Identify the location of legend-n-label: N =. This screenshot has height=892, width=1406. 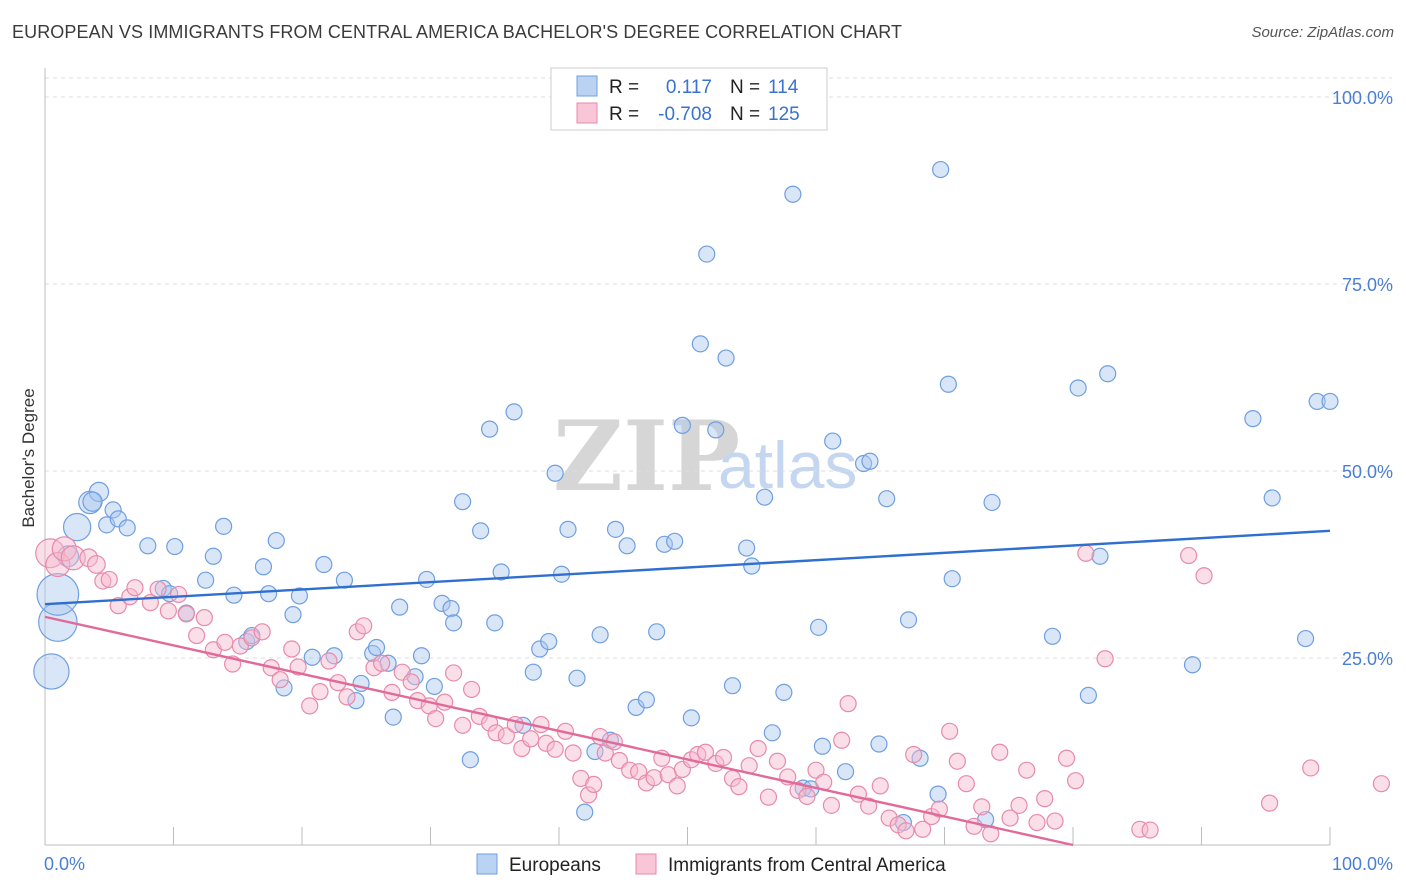
(745, 114).